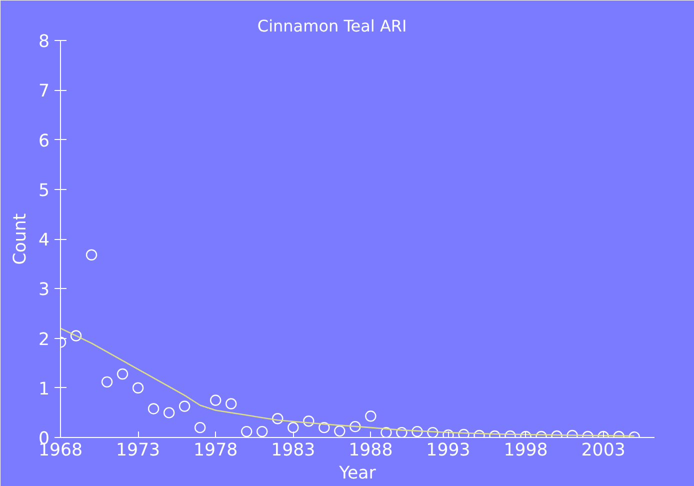 The image size is (694, 486). What do you see at coordinates (44, 290) in the screenshot?
I see `y-tick-label: 3` at bounding box center [44, 290].